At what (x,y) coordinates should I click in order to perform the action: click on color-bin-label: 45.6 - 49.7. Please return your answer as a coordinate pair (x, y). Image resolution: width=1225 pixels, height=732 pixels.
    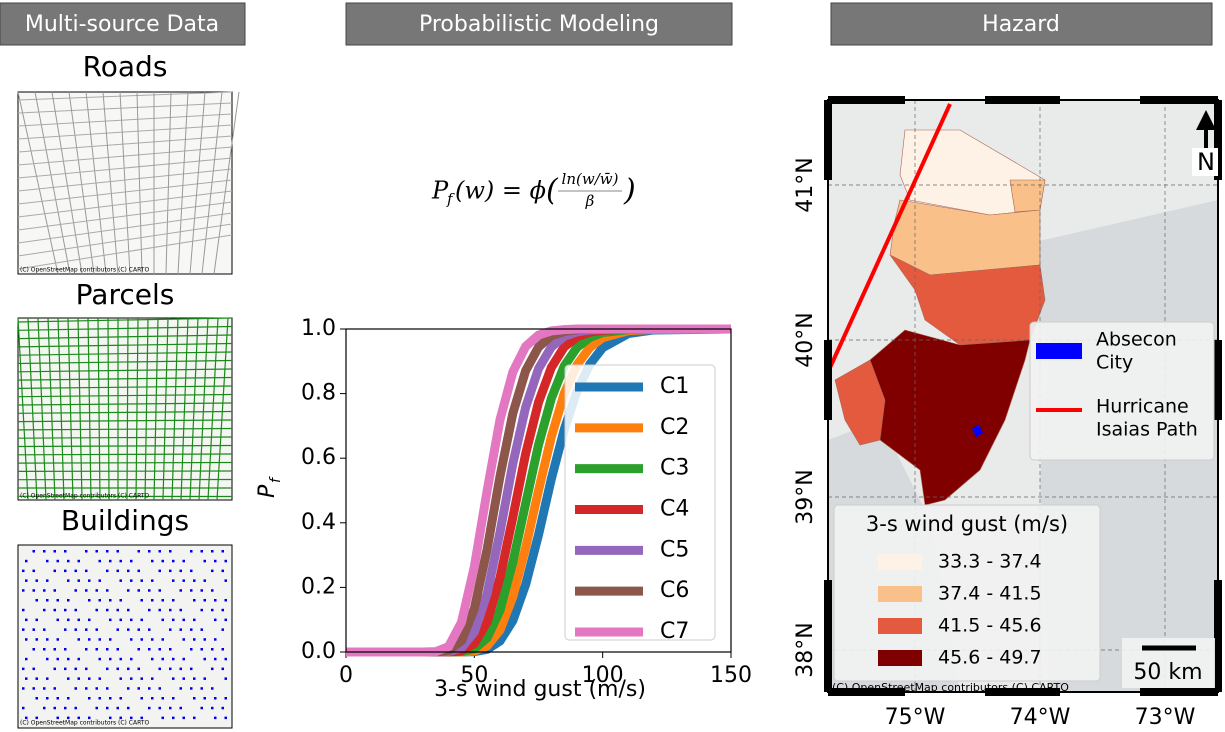
    Looking at the image, I should click on (990, 658).